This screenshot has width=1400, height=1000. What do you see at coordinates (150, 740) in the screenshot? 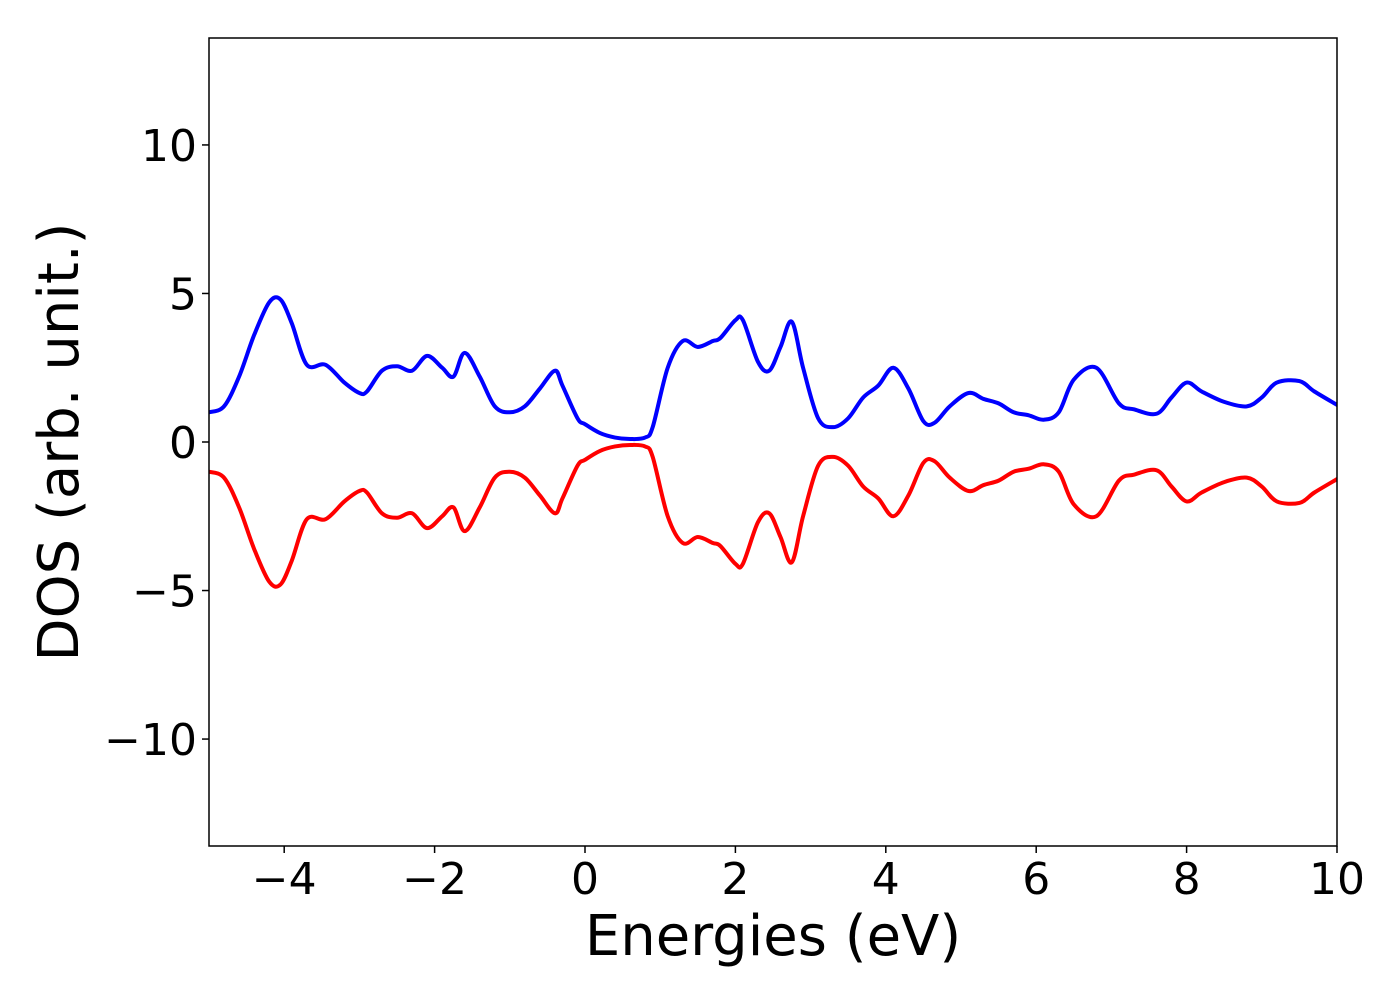
I see `y-tick-label: −10` at bounding box center [150, 740].